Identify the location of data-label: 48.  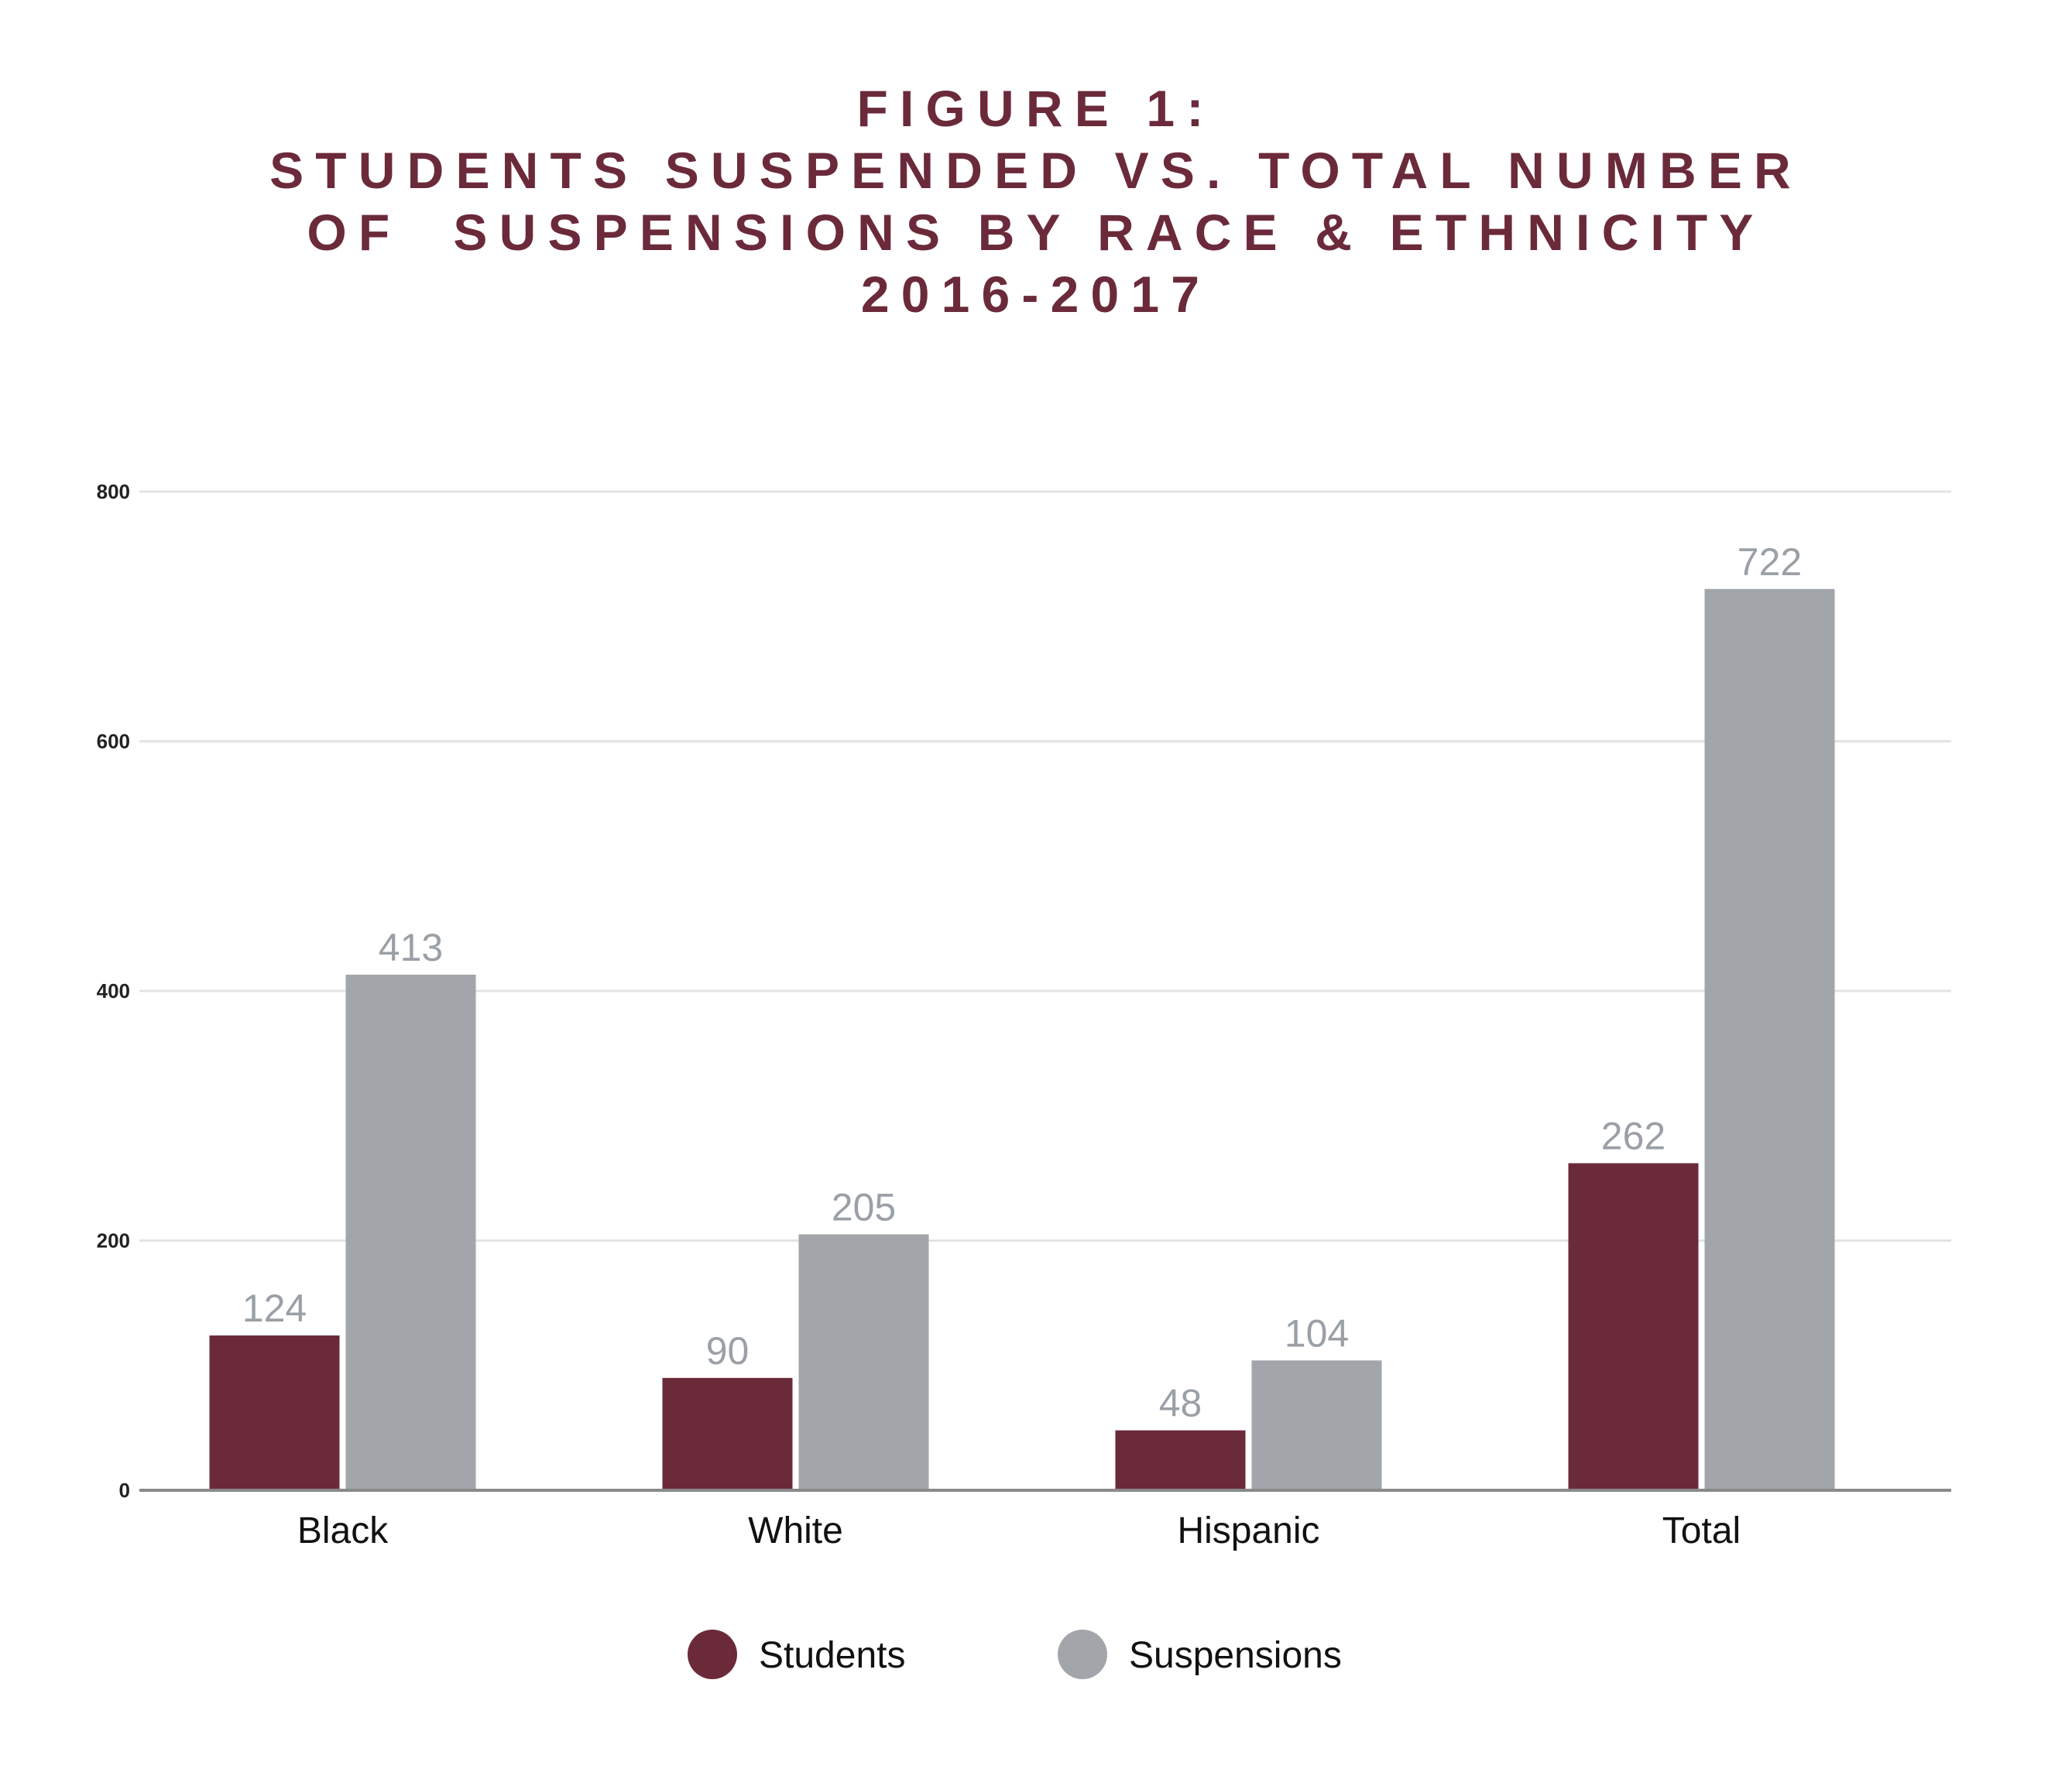
(1180, 1404).